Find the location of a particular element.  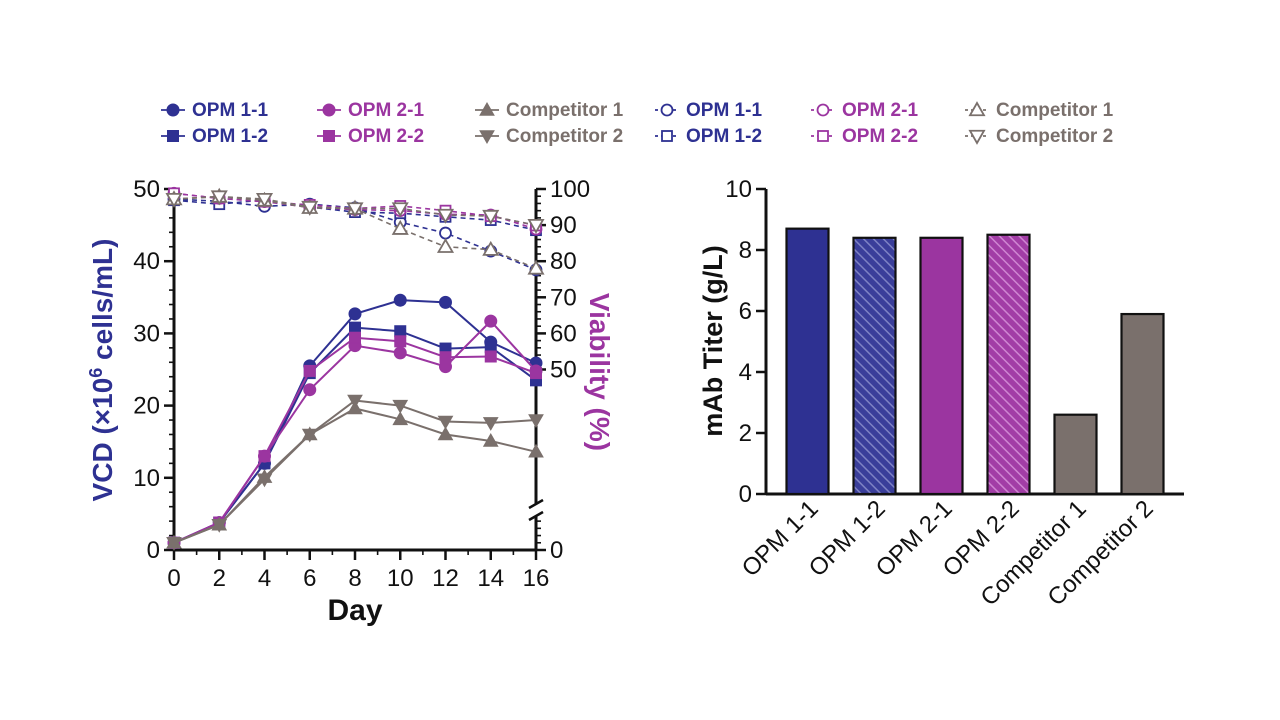

legend-item-opm1_2-viability: OPM 1-2 is located at coordinates (708, 136).